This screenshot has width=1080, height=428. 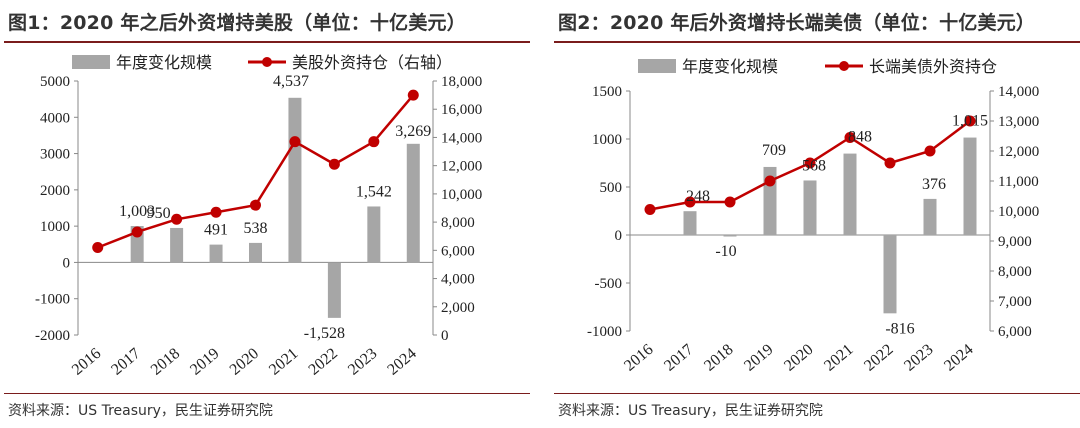 What do you see at coordinates (899, 328) in the screenshot?
I see `bar-data-label: -816` at bounding box center [899, 328].